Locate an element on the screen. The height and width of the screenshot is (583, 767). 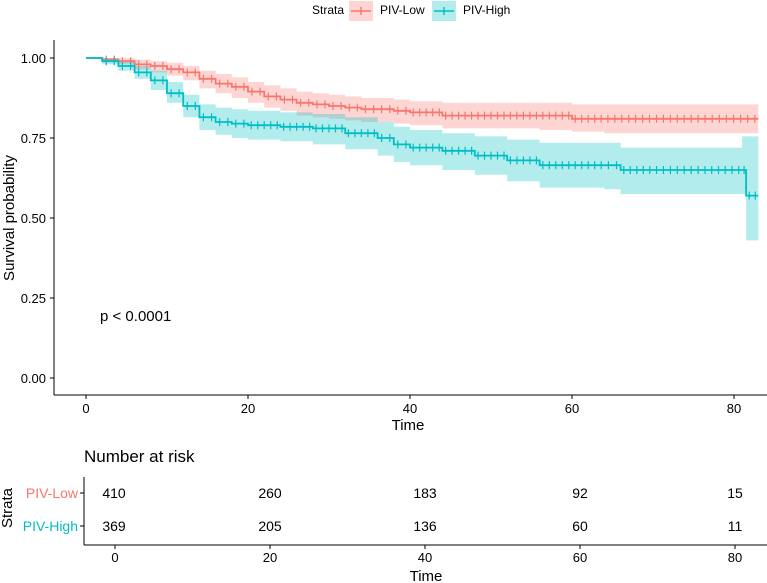
p-value-annotation: p < 0.0001 is located at coordinates (135, 316).